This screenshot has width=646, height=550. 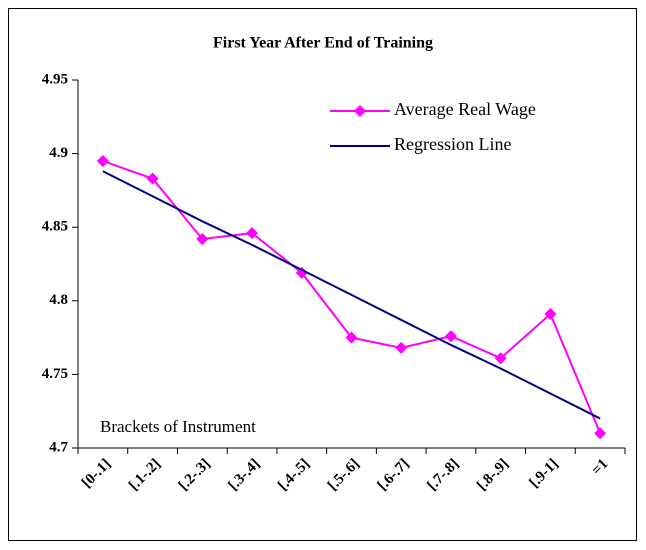 What do you see at coordinates (58, 300) in the screenshot?
I see `y-tick-label: 4.8` at bounding box center [58, 300].